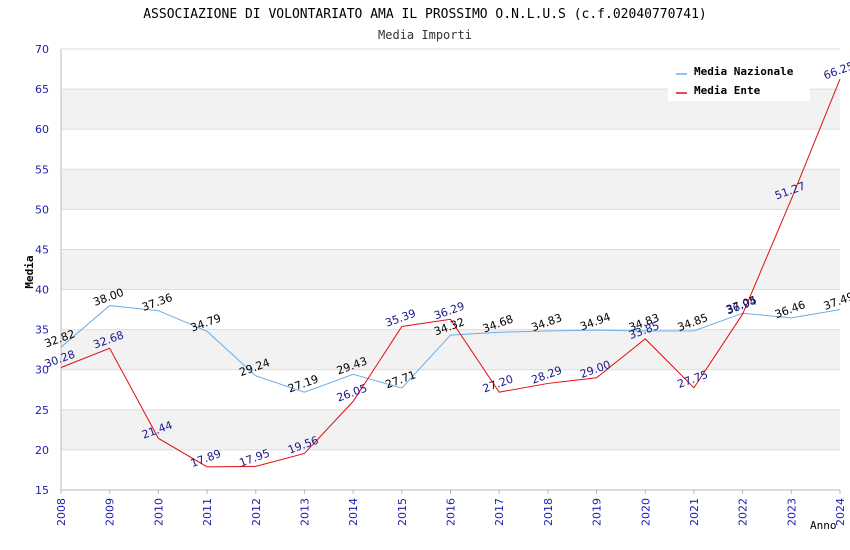 Image resolution: width=850 pixels, height=550 pixels. What do you see at coordinates (42, 89) in the screenshot?
I see `y-tick-label: 65` at bounding box center [42, 89].